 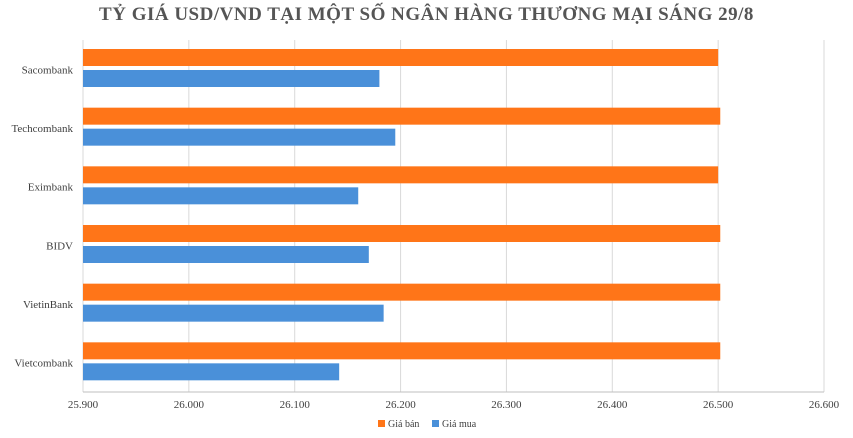 What do you see at coordinates (83, 405) in the screenshot?
I see `x-tick-label: 25.900` at bounding box center [83, 405].